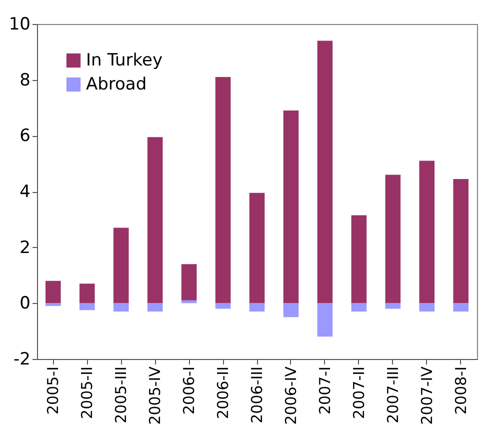 The width and height of the screenshot is (502, 443). I want to click on x-tick-label: 2006-IV, so click(291, 395).